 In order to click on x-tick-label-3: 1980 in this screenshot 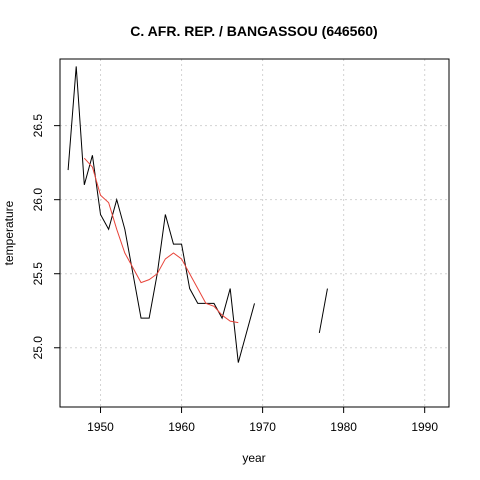, I will do `click(343, 427)`.